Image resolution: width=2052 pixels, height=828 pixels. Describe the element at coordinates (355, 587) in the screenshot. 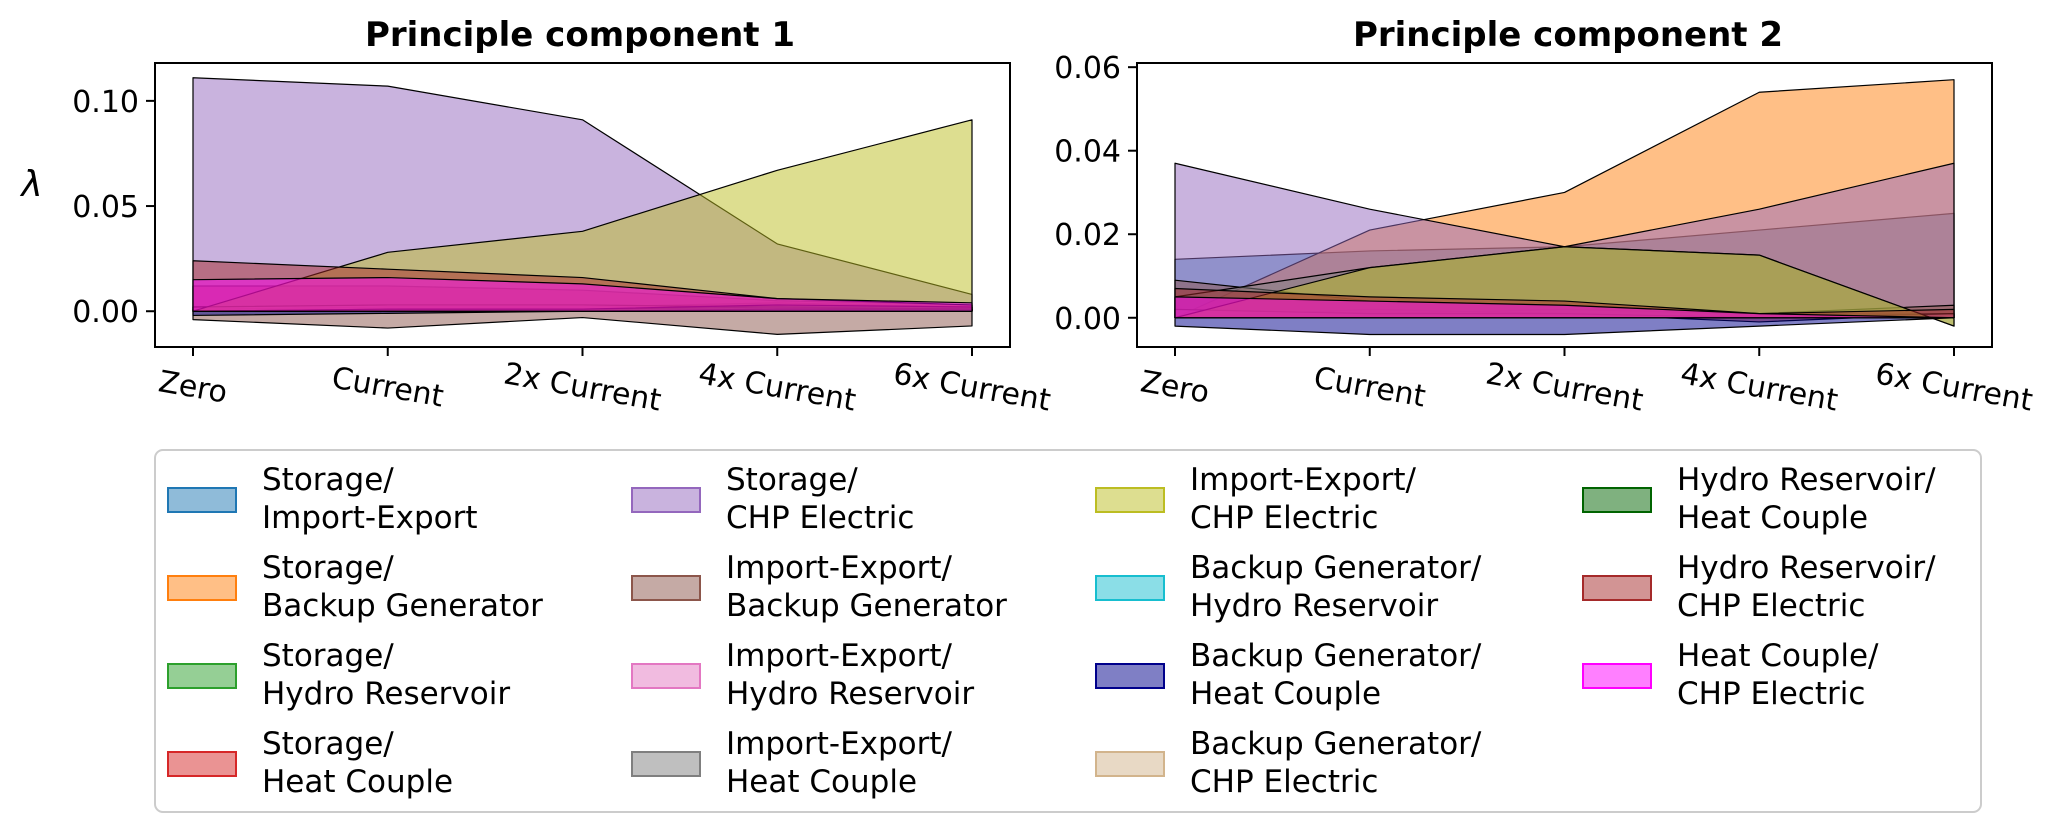

I see `legend-item: Storage/Backup Generator` at that location.